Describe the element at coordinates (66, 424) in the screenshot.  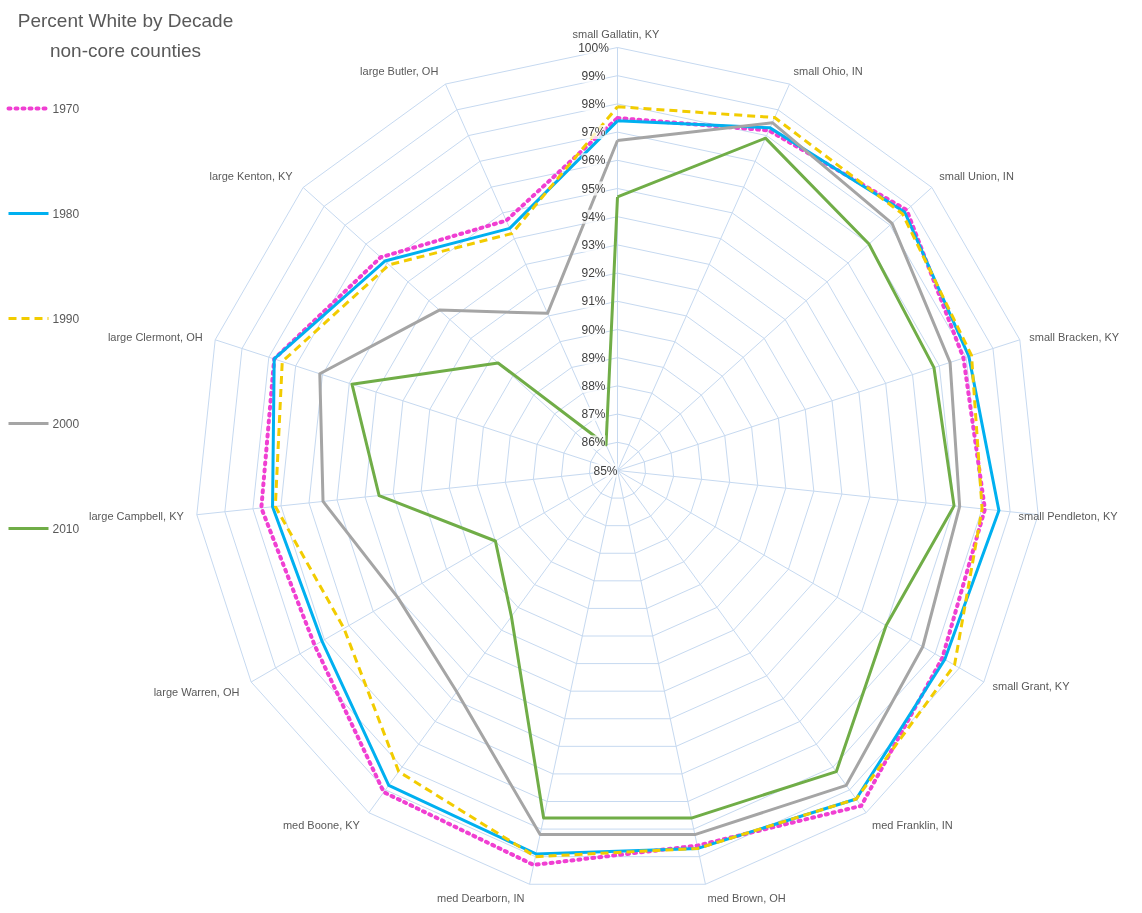
I see `legend-label: 2000` at that location.